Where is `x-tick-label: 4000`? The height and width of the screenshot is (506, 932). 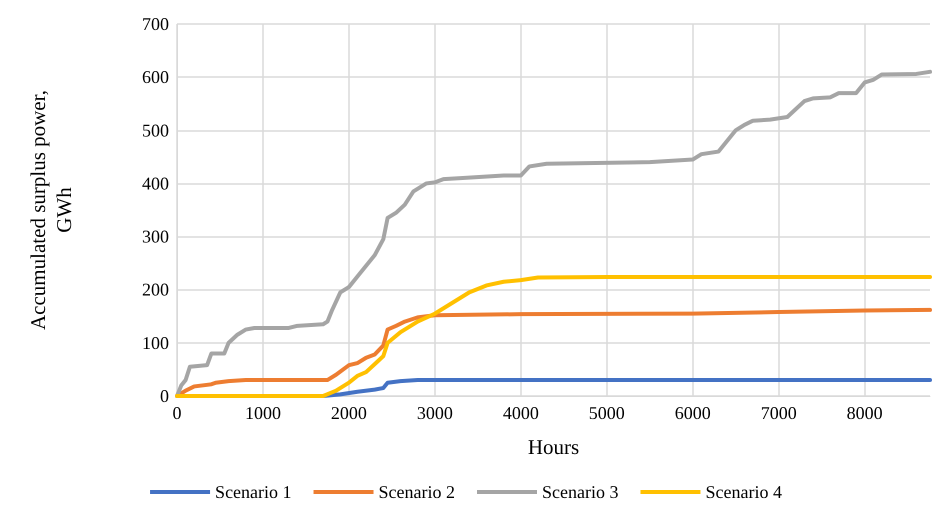
x-tick-label: 4000 is located at coordinates (520, 413).